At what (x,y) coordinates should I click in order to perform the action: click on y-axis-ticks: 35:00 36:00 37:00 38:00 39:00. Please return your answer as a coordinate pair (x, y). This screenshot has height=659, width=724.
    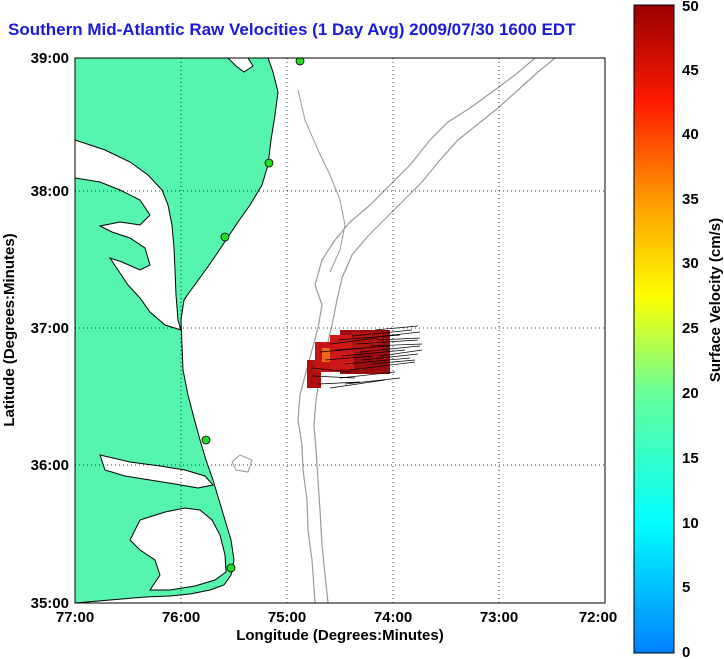
    Looking at the image, I should click on (50, 331).